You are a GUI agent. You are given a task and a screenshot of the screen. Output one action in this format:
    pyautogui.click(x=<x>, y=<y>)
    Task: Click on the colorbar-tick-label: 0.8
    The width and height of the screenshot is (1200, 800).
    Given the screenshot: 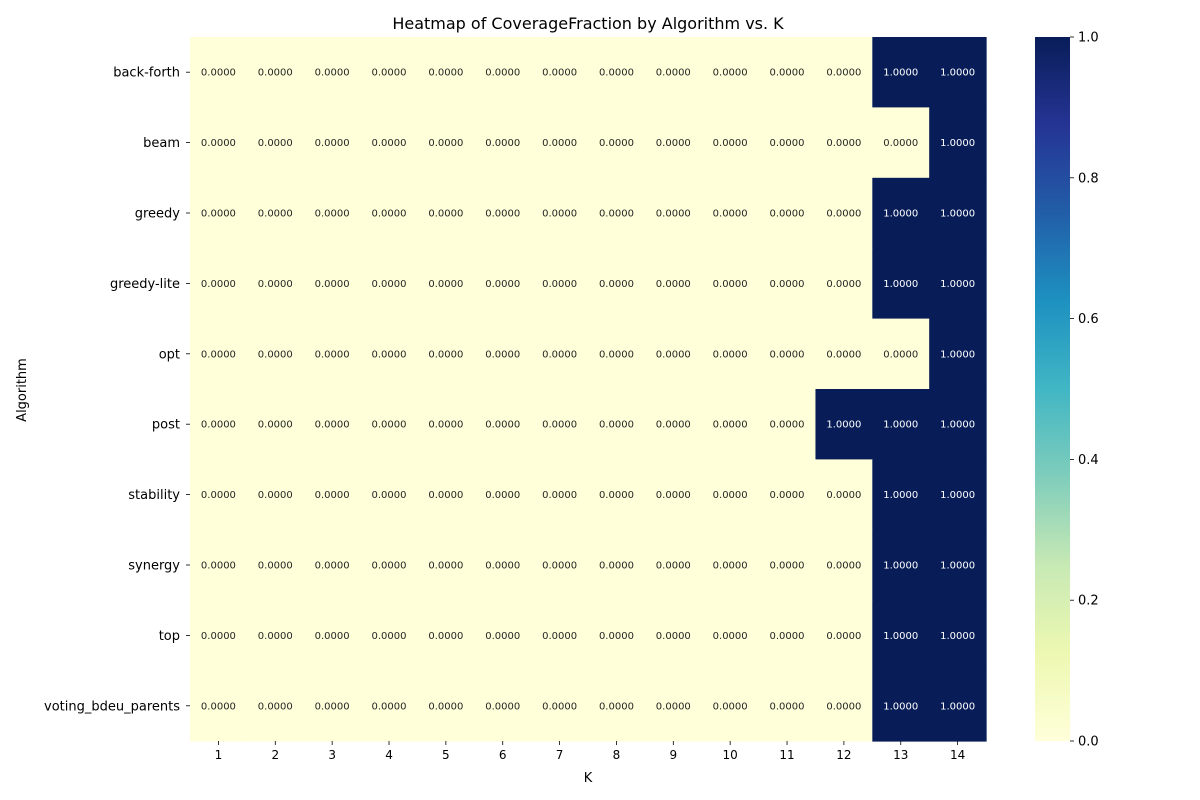 What is the action you would take?
    pyautogui.click(x=1088, y=178)
    